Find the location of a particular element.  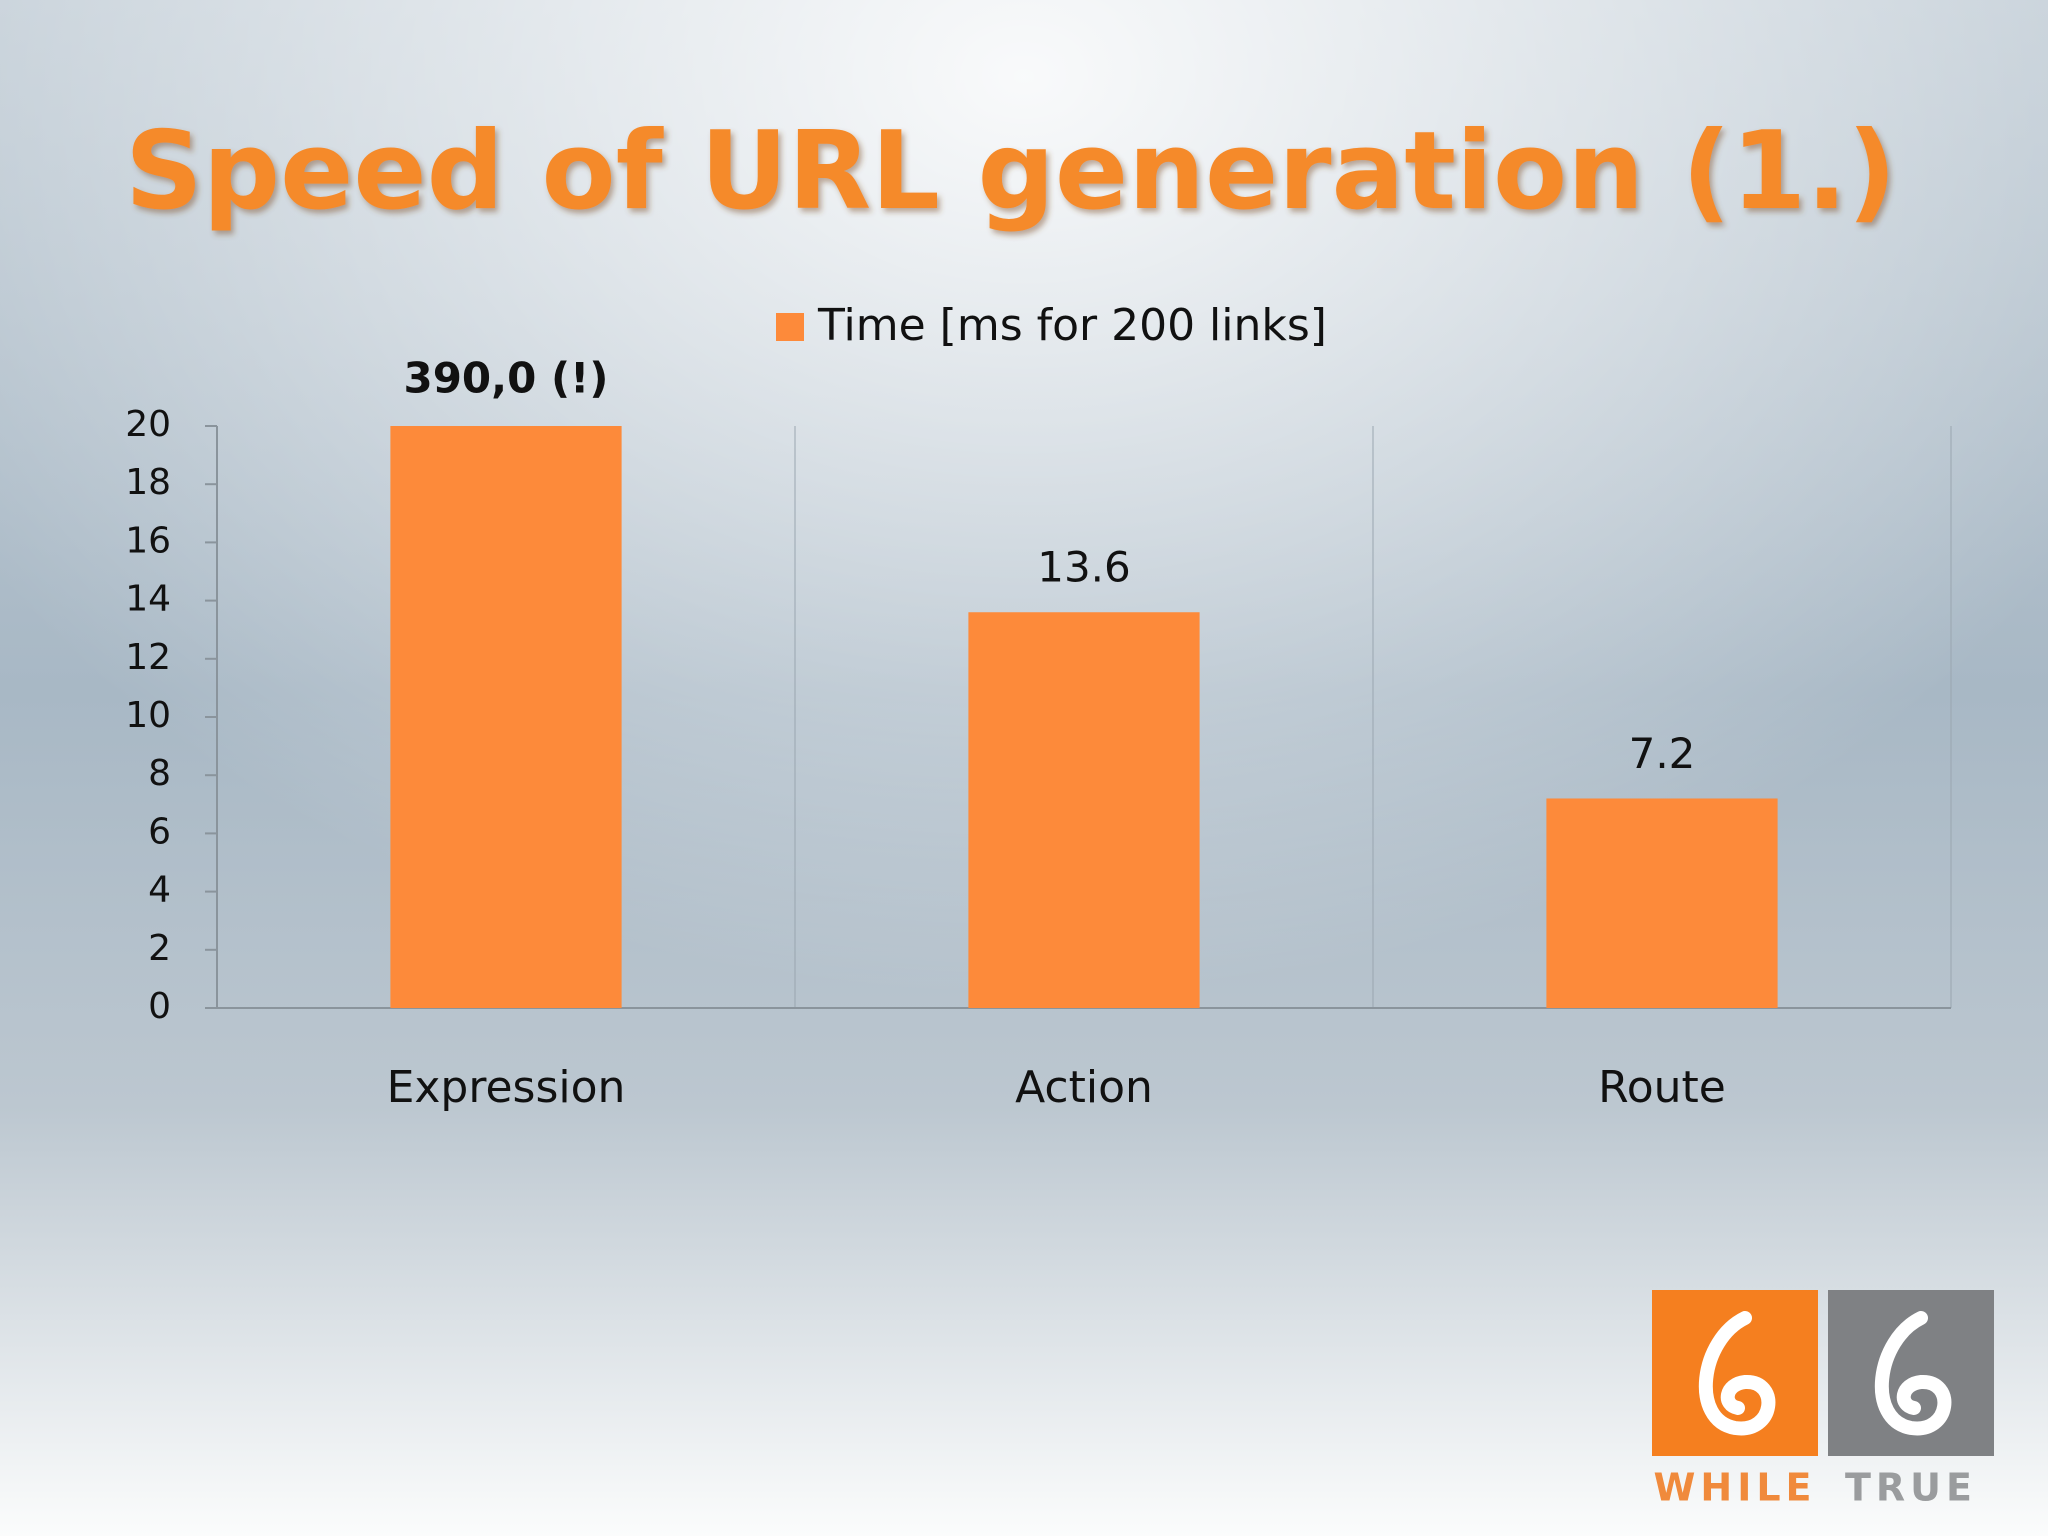

y-tick-label: 2 is located at coordinates (159, 948).